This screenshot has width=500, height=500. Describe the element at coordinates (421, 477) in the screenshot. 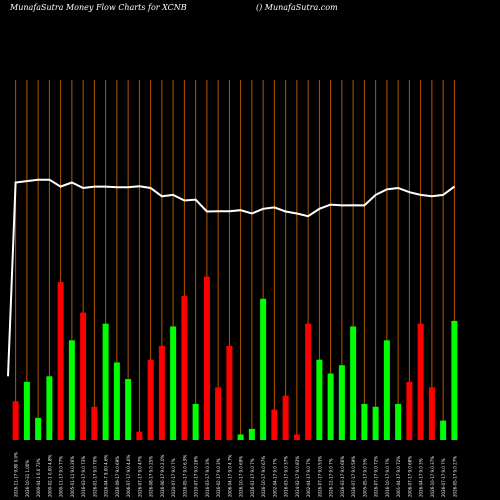

I see `x-tick-label: 2026-04-17 9.0 3%` at that location.